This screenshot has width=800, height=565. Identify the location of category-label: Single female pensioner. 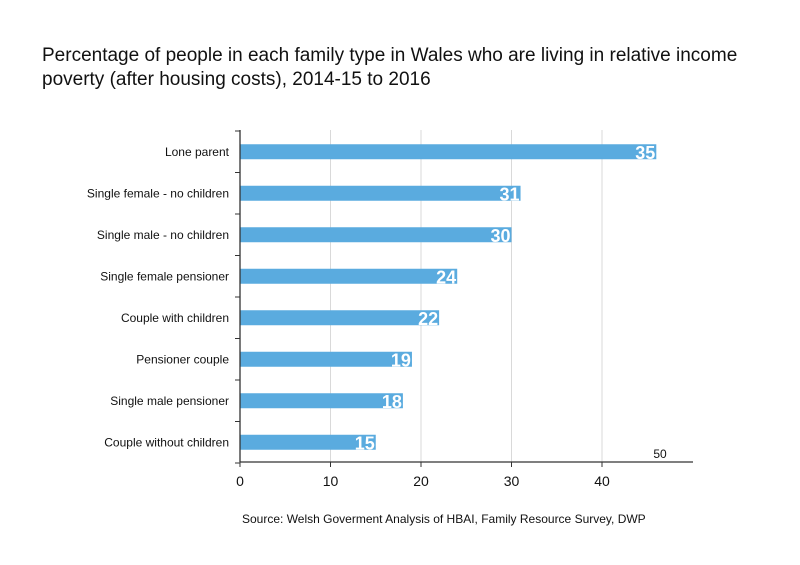
(164, 276).